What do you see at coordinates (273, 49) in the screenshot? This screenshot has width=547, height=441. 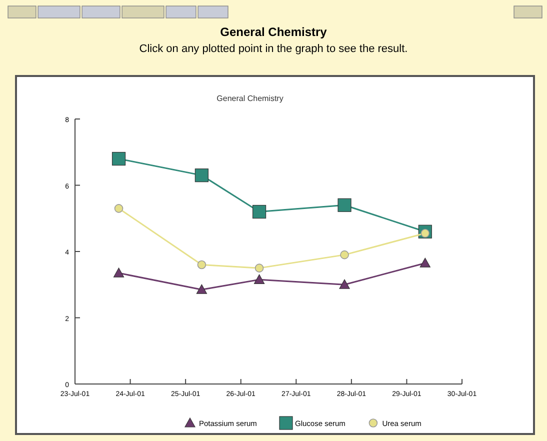 I see `chart-subtitle: Click on any plotted point in the graph to see the result.` at bounding box center [273, 49].